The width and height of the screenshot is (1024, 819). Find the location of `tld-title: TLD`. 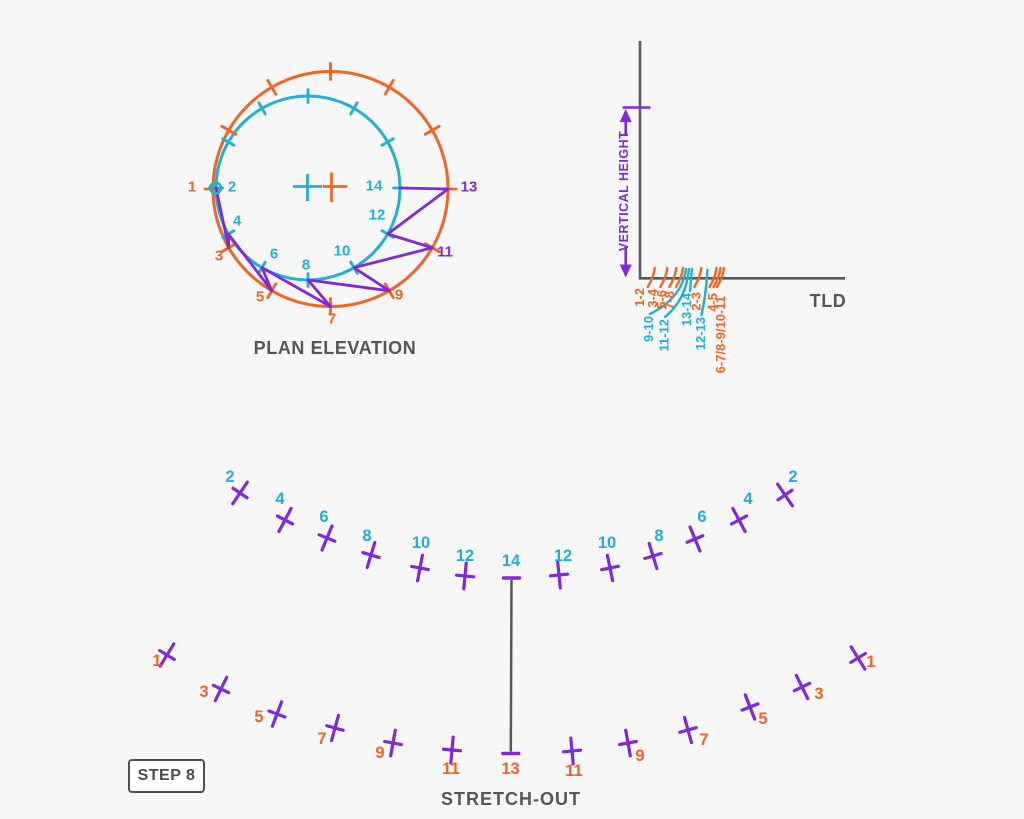

tld-title: TLD is located at coordinates (828, 301).